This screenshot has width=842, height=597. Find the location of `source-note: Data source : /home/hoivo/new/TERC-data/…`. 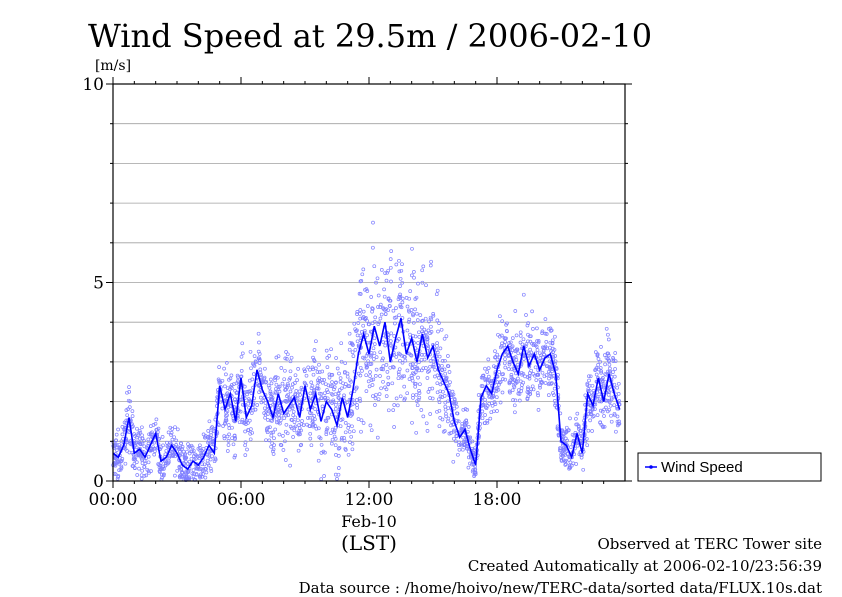

source-note: Data source : /home/hoivo/new/TERC-data/… is located at coordinates (560, 588).